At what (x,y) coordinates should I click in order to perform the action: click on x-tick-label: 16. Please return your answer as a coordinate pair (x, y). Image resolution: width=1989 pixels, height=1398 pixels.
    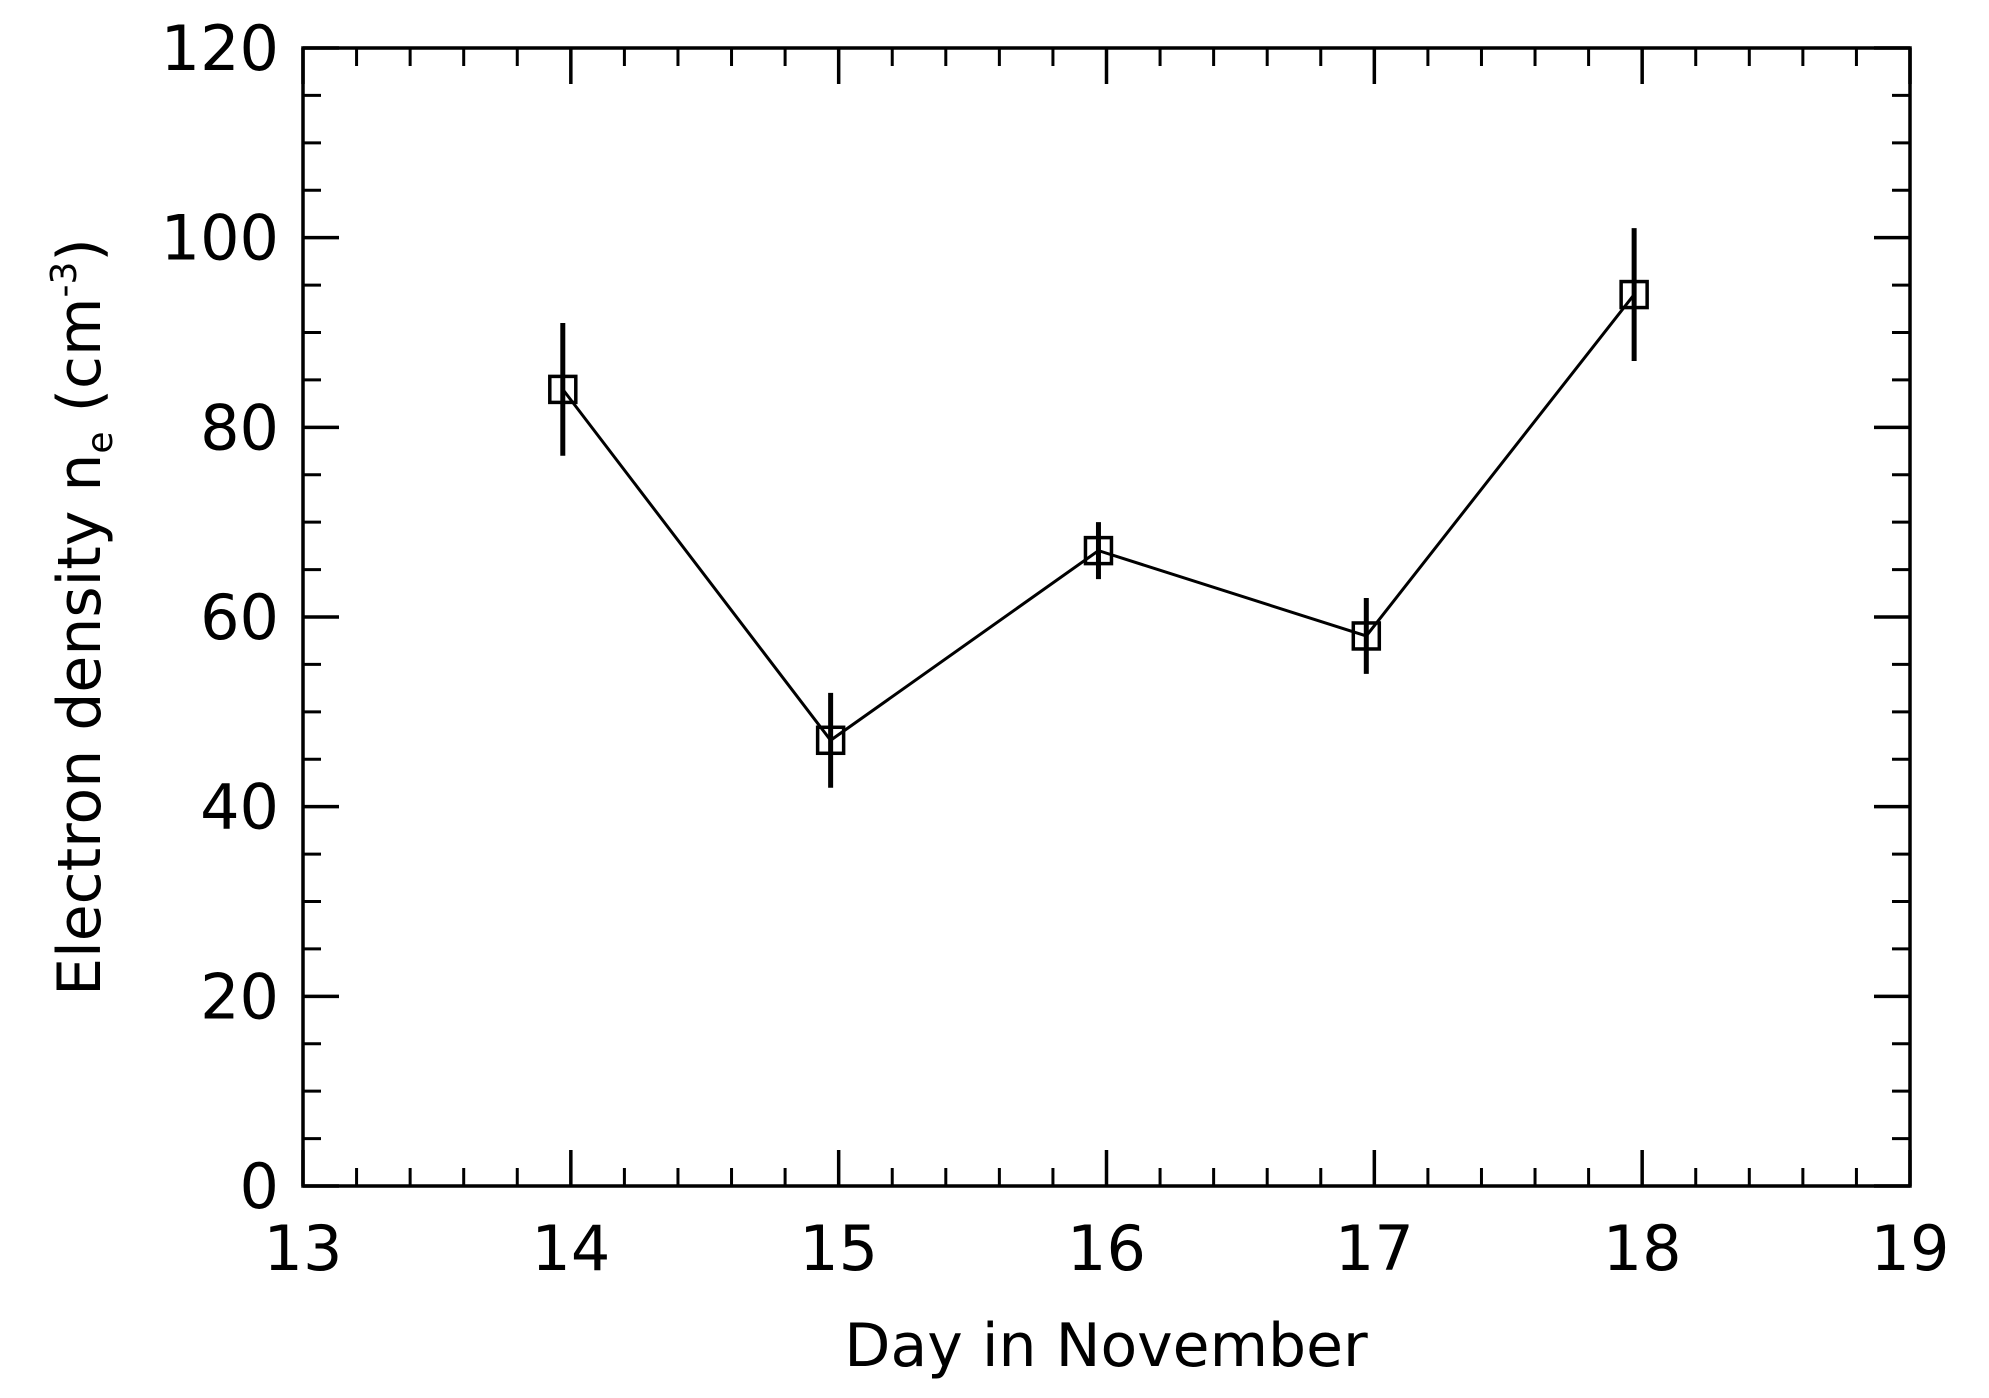
    Looking at the image, I should click on (1106, 1248).